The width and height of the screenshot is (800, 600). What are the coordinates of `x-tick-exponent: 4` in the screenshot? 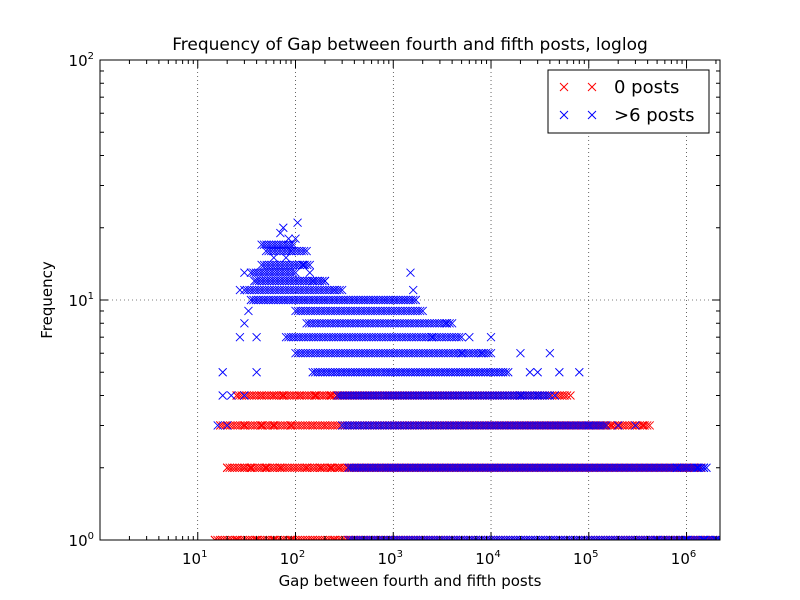 It's located at (497, 554).